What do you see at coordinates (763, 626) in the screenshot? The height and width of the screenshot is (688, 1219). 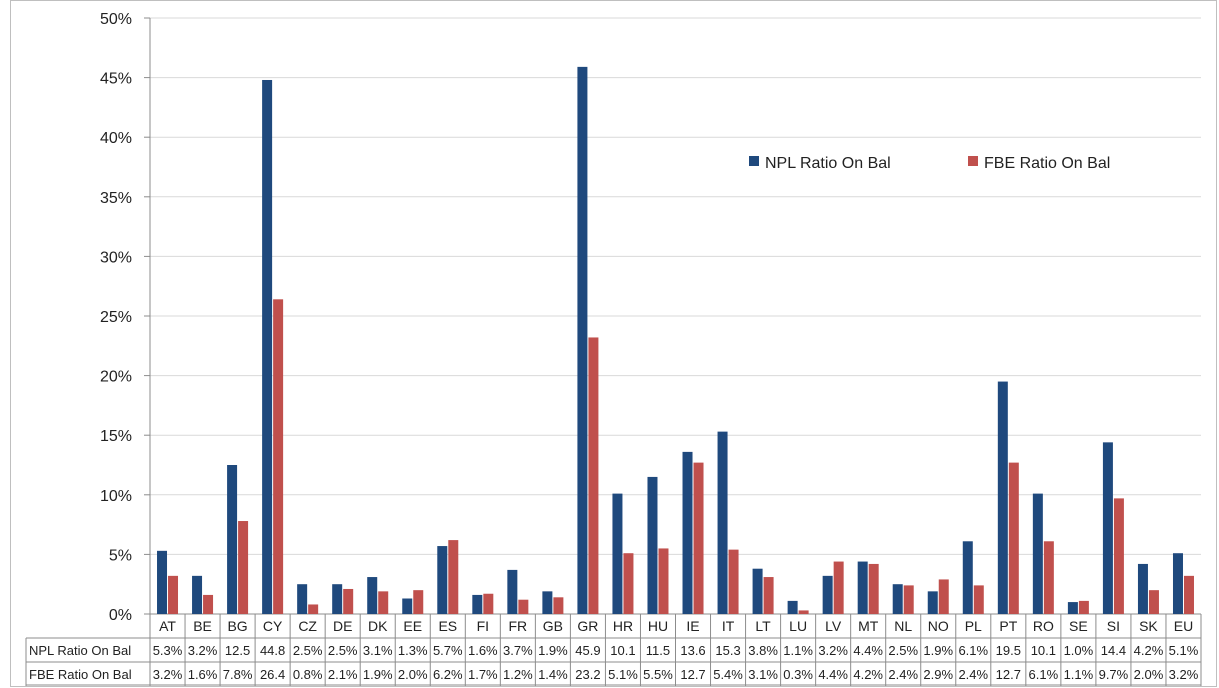 I see `x-category-label: LT` at bounding box center [763, 626].